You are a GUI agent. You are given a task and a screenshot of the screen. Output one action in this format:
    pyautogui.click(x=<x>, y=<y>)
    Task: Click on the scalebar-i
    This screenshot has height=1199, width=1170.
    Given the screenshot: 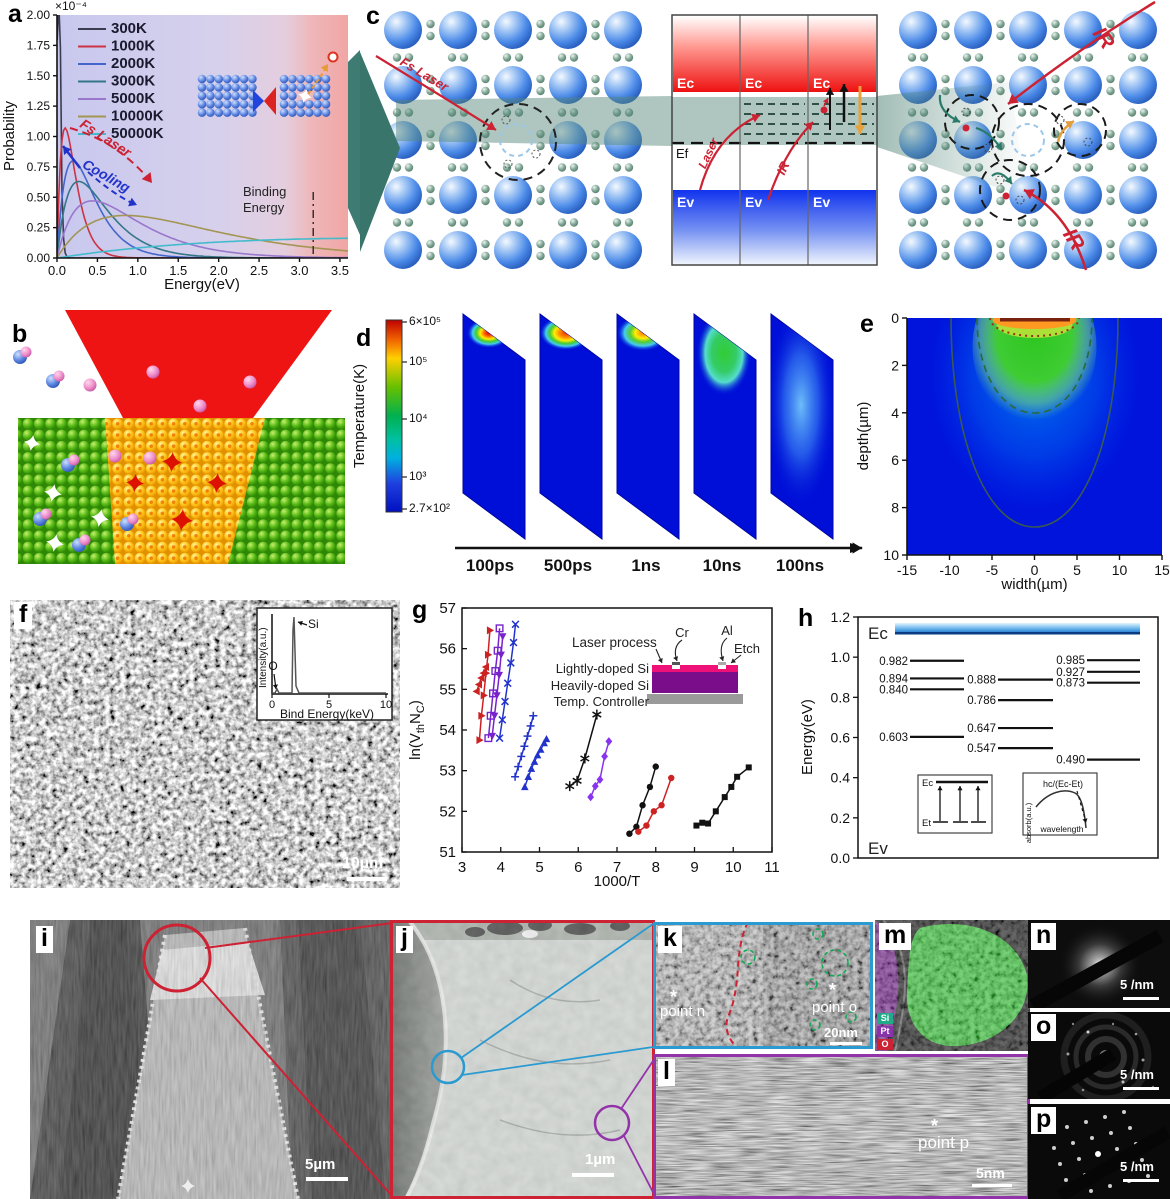 What is the action you would take?
    pyautogui.click(x=327, y=1179)
    